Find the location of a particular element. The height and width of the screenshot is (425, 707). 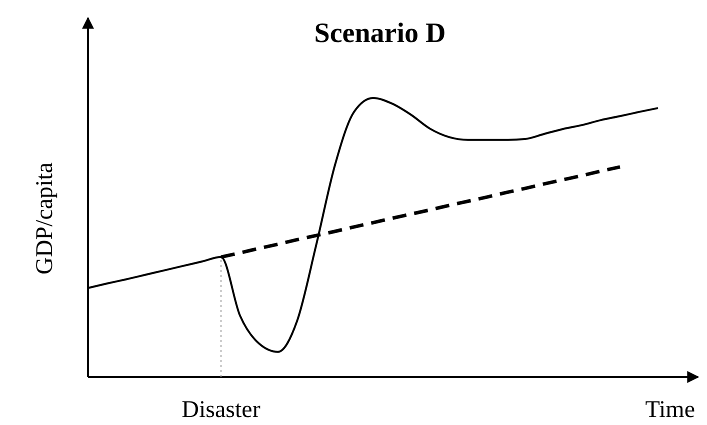

x-axis-title: Time is located at coordinates (670, 410).